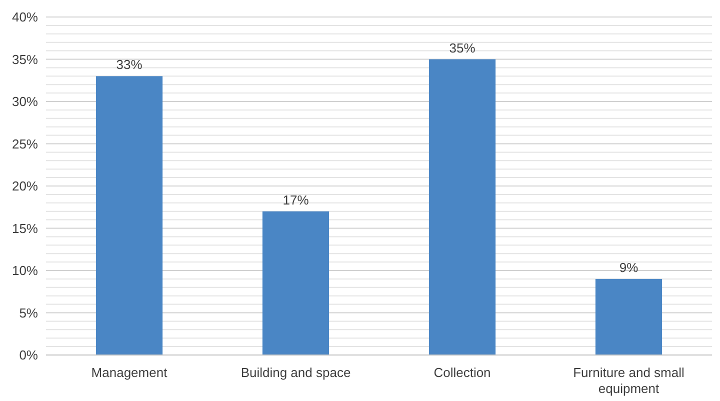  What do you see at coordinates (462, 48) in the screenshot?
I see `data-label: 35%` at bounding box center [462, 48].